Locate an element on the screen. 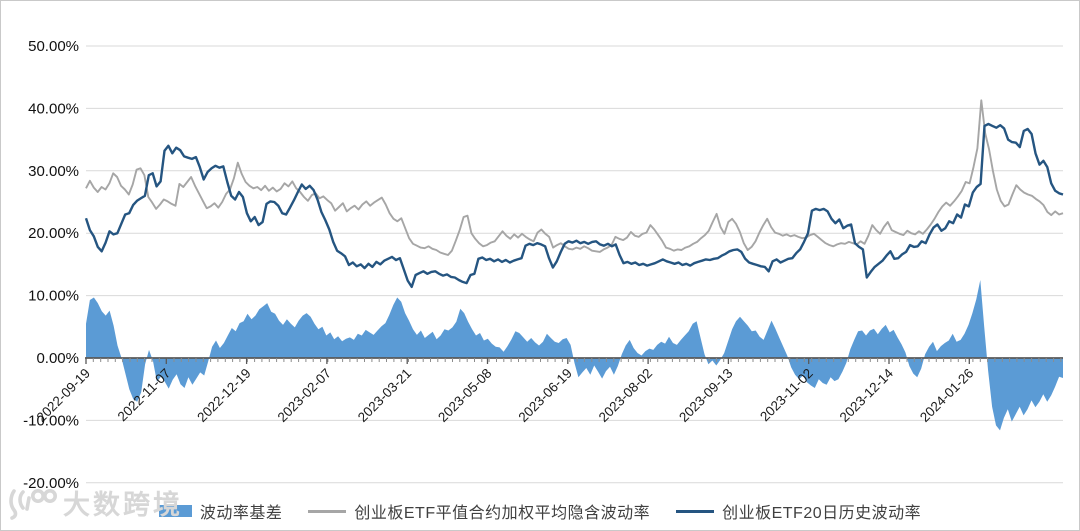 The width and height of the screenshot is (1080, 531). svg-text: 2022-11-07 is located at coordinates (144, 395).